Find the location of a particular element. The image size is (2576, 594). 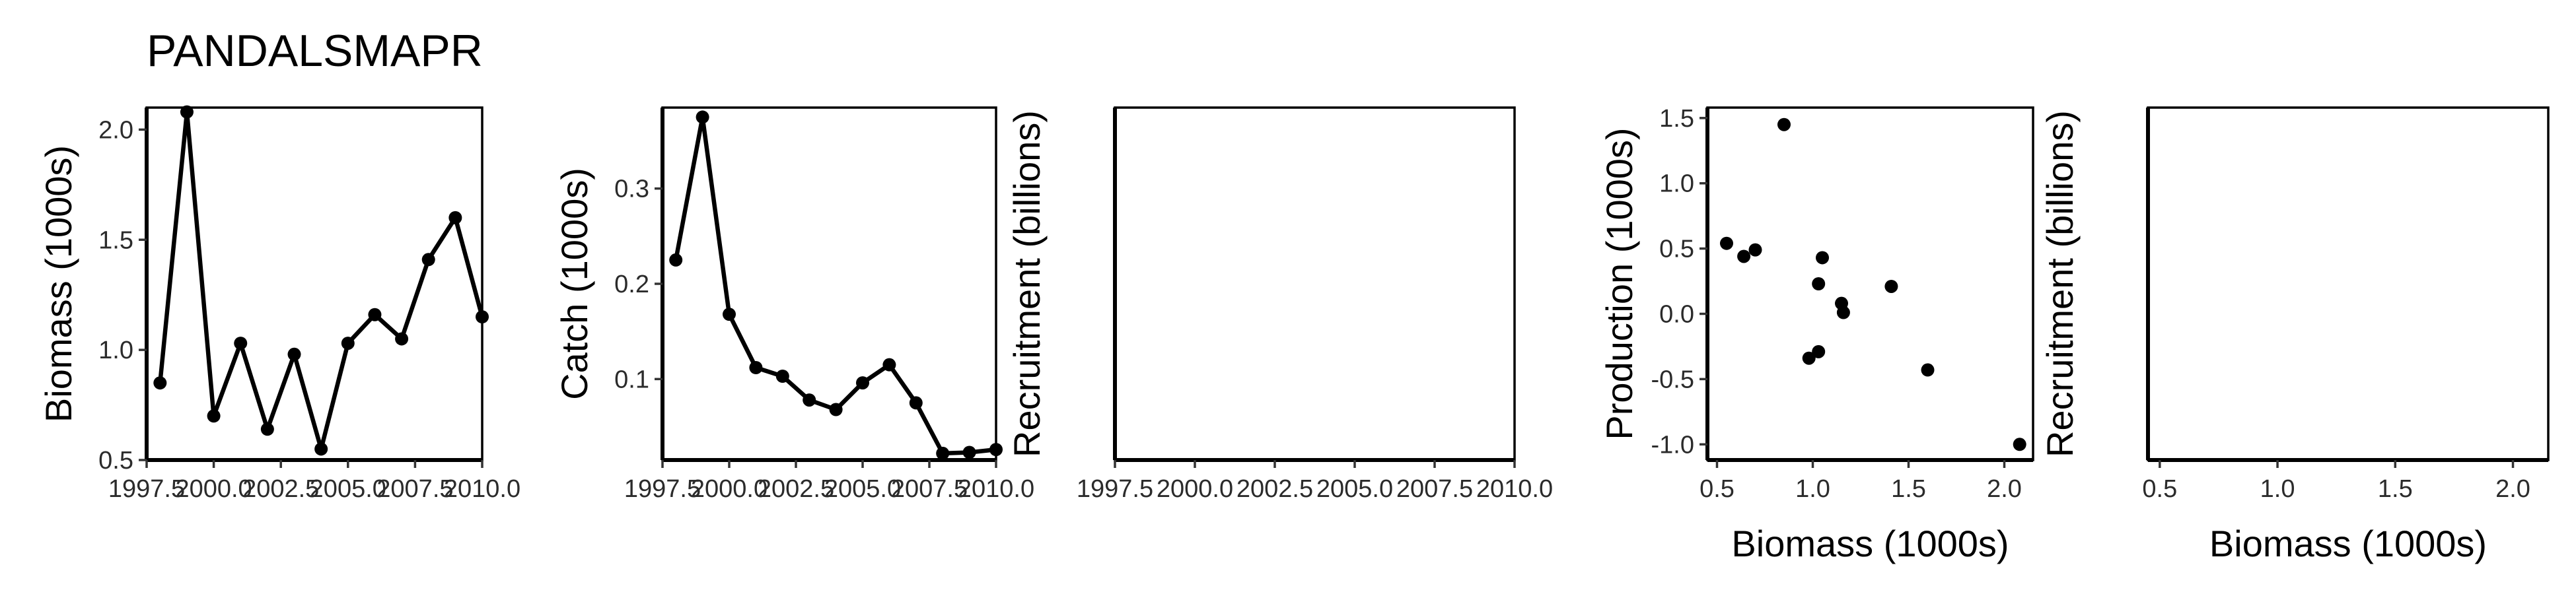

y-axis-label: Production (1000s) is located at coordinates (1619, 283).